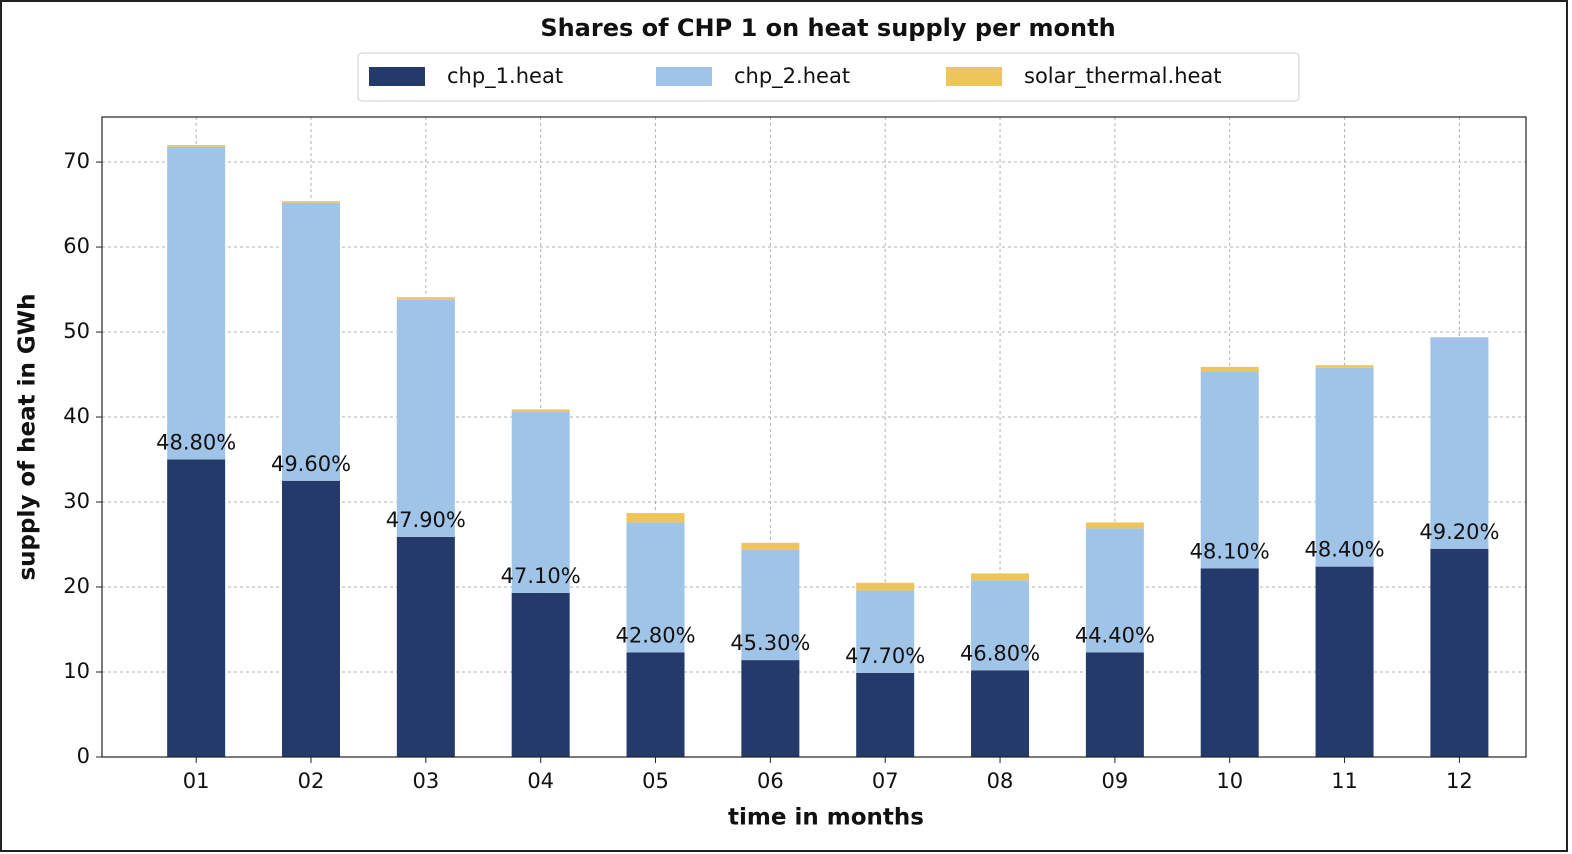 This screenshot has width=1572, height=854. I want to click on share-label: 48.80%, so click(196, 443).